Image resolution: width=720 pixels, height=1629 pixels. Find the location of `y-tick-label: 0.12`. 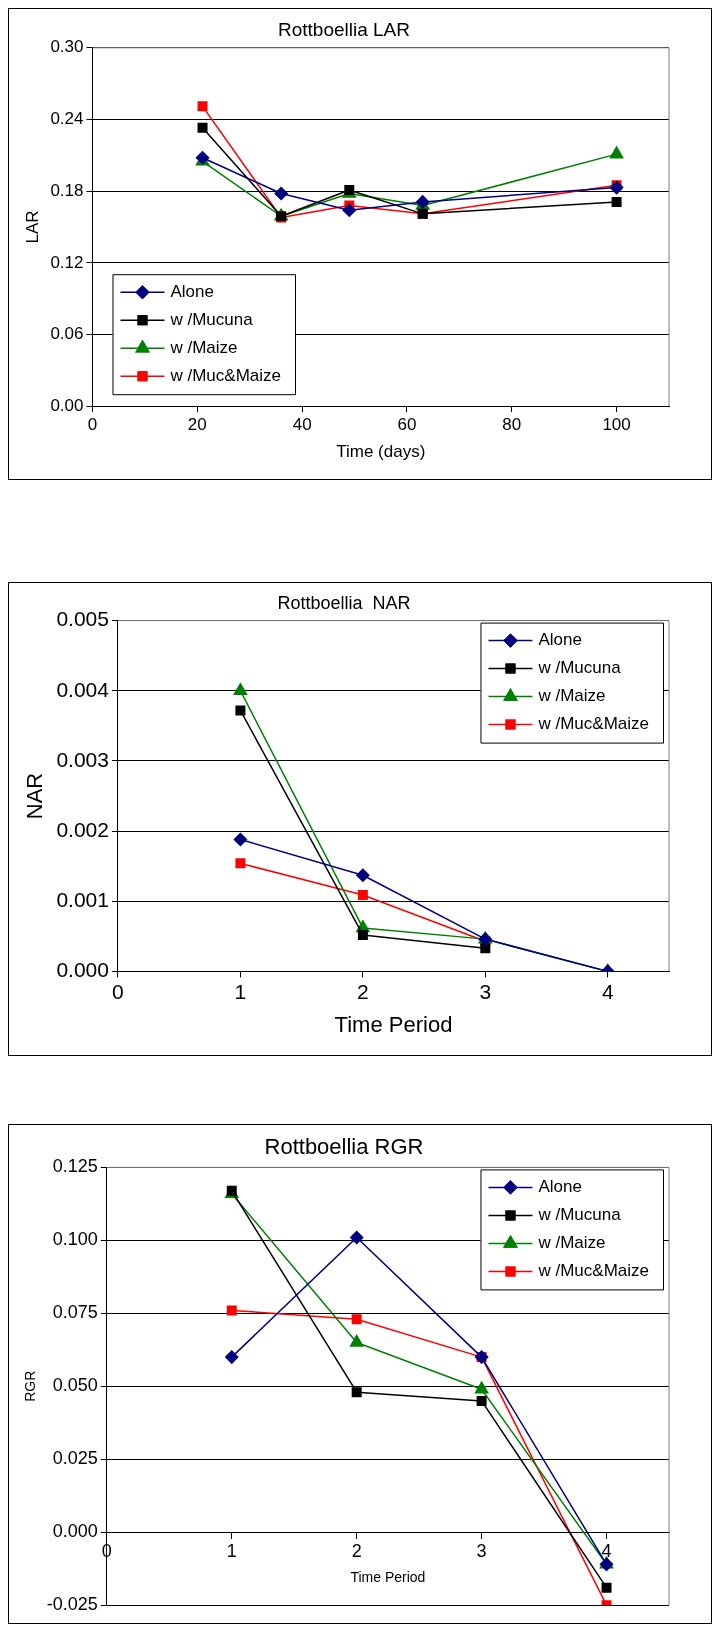

y-tick-label: 0.12 is located at coordinates (67, 262).